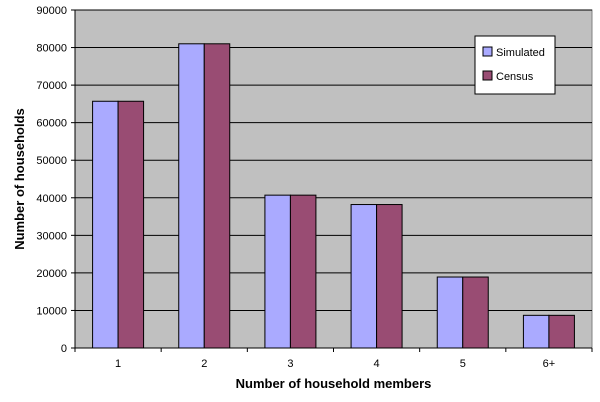 The height and width of the screenshot is (402, 600). Describe the element at coordinates (487, 51) in the screenshot. I see `legend-swatch-simulated` at that location.